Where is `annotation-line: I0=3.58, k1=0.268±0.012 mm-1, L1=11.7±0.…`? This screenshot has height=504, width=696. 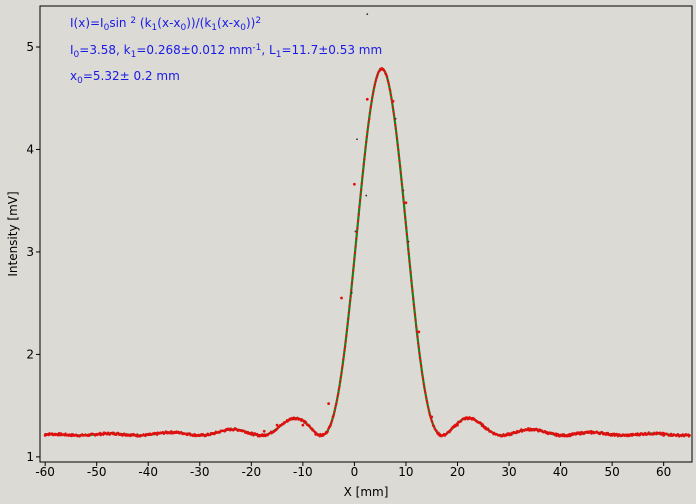 annotation-line: I0=3.58, k1=0.268±0.012 mm-1, L1=11.7±0.… is located at coordinates (226, 51).